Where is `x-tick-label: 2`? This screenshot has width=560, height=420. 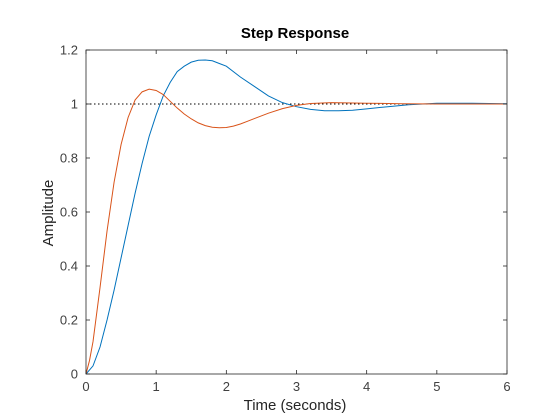 x-tick-label: 2 is located at coordinates (226, 386).